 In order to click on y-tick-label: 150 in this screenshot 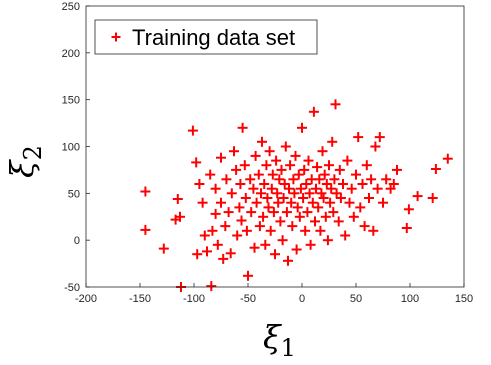, I will do `click(71, 101)`.